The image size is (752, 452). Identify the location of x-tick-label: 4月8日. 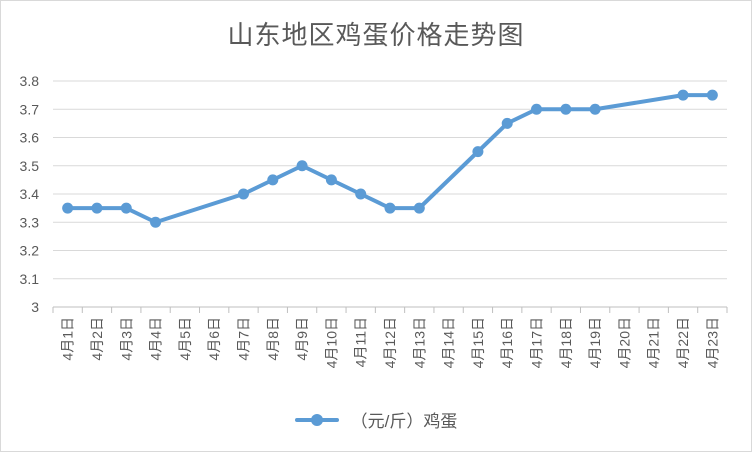
(273, 339).